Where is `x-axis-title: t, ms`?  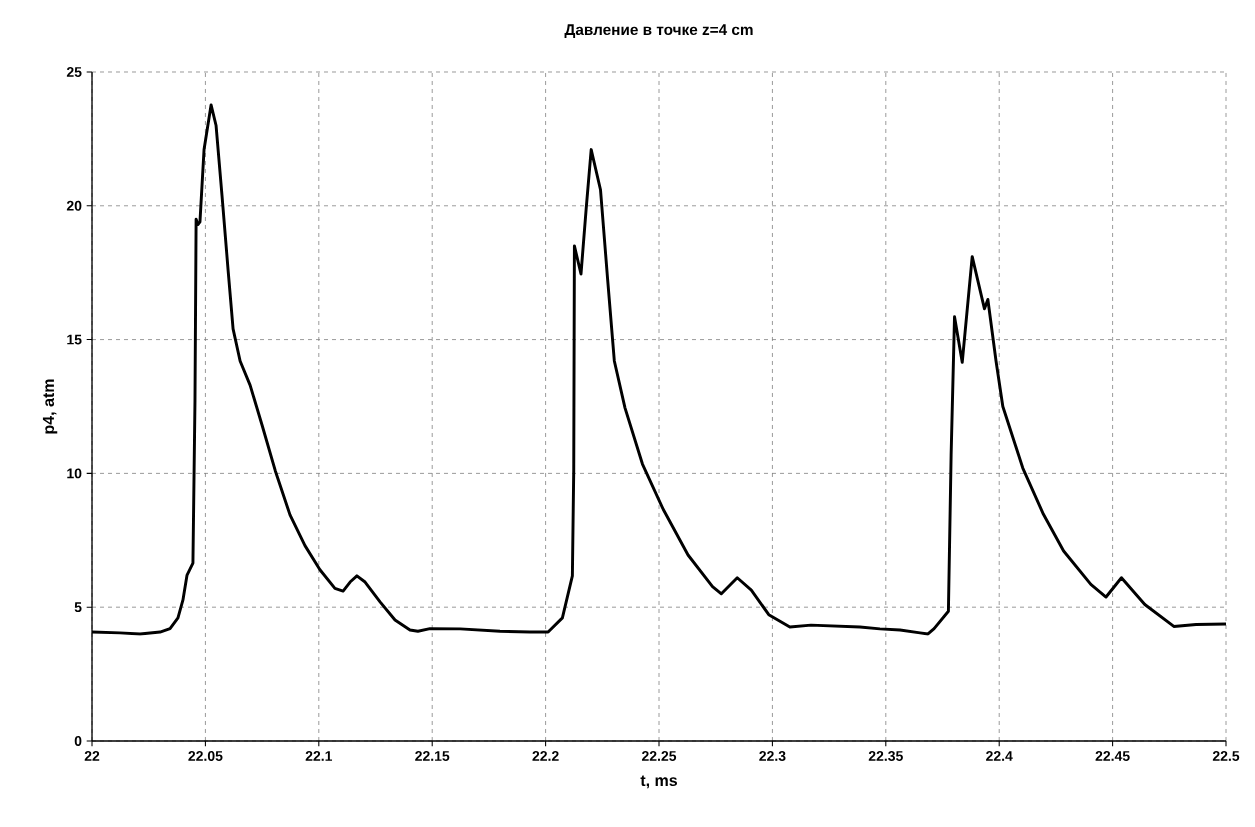 x-axis-title: t, ms is located at coordinates (659, 782).